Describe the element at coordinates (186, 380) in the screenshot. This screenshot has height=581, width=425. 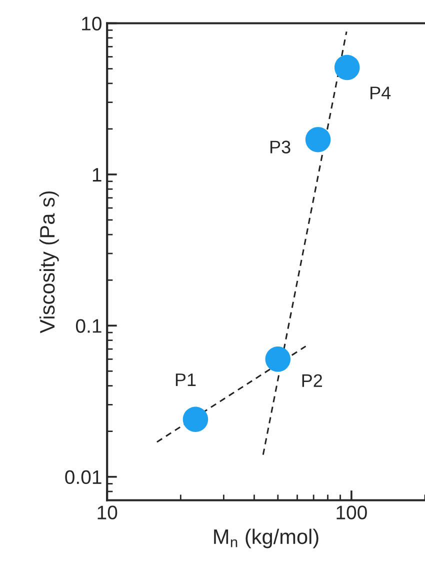
I see `annotation: P1` at that location.